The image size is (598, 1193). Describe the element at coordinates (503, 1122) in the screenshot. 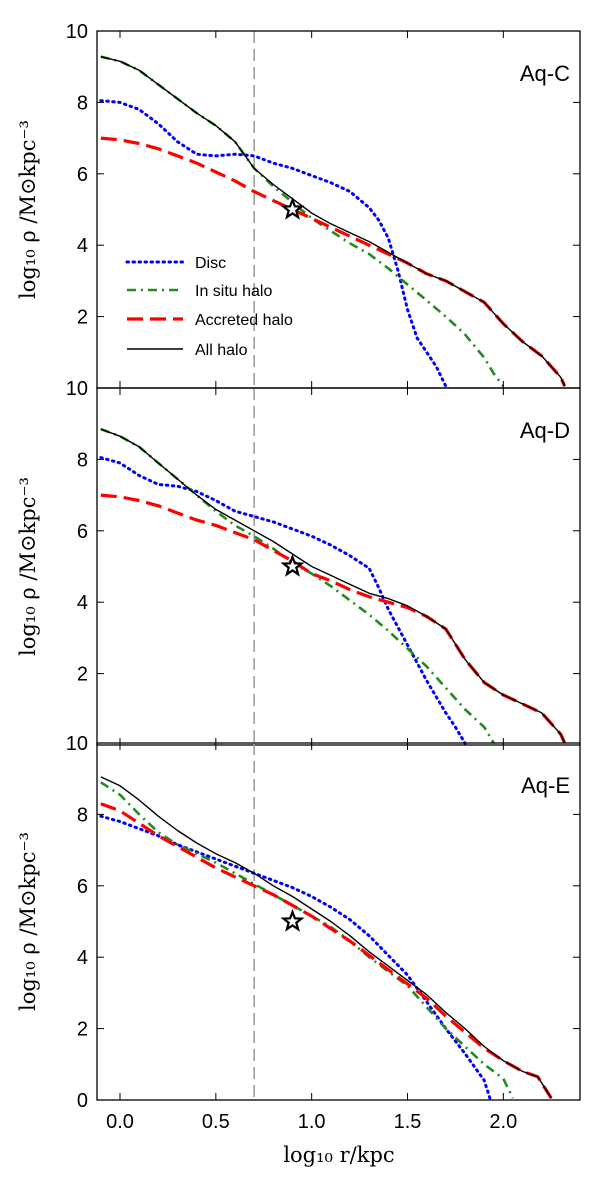

I see `x-tick-label: 2.0` at that location.